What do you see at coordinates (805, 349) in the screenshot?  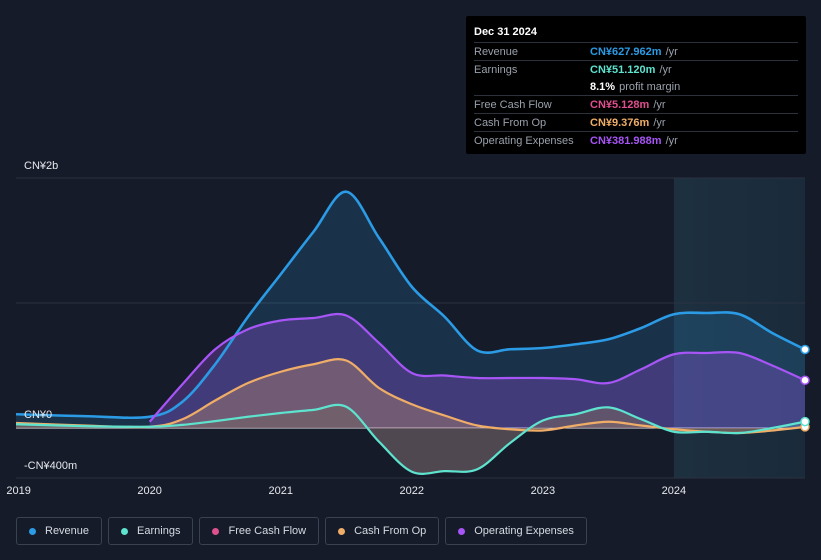 I see `end-dot-revenue` at bounding box center [805, 349].